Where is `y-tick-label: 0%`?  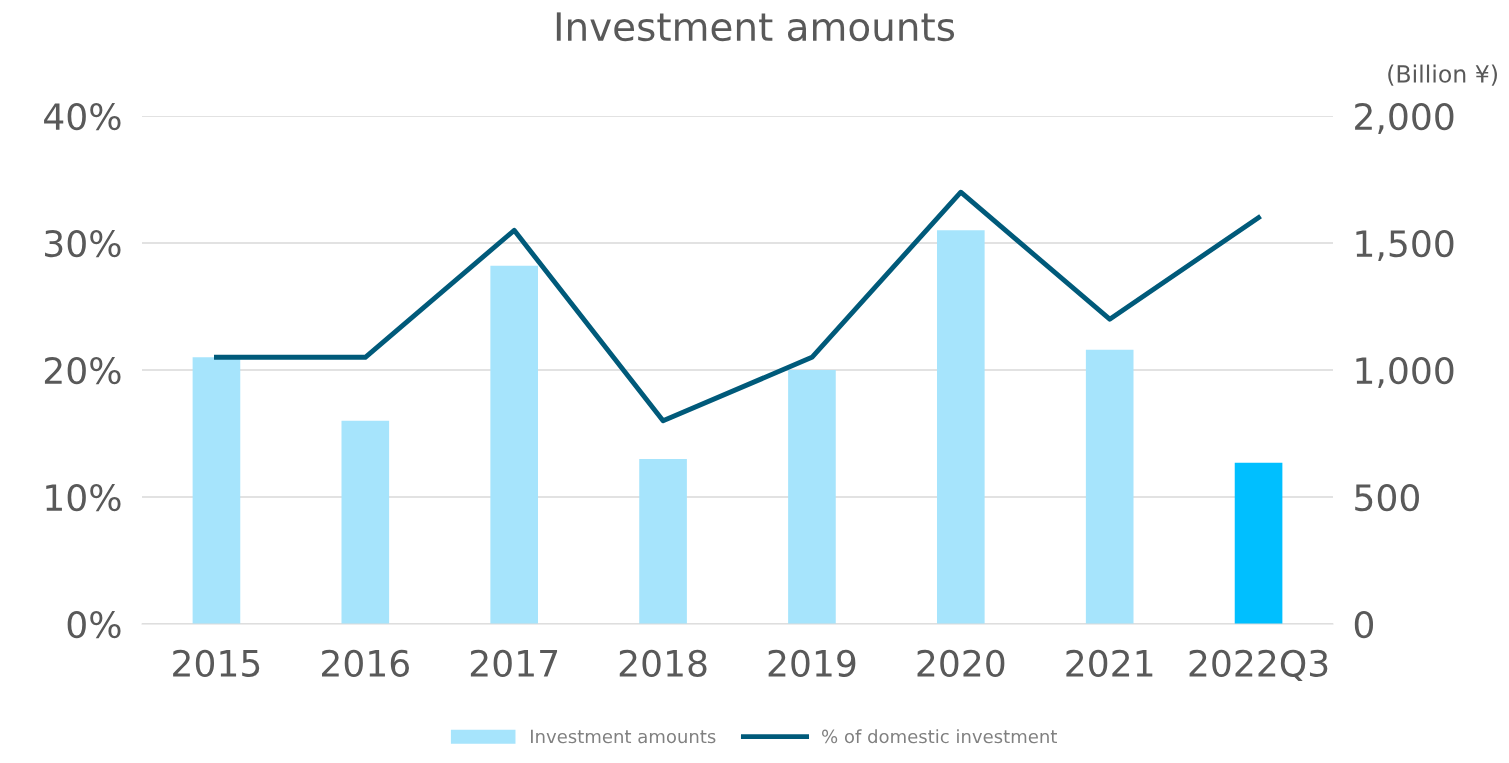
y-tick-label: 0% is located at coordinates (94, 624).